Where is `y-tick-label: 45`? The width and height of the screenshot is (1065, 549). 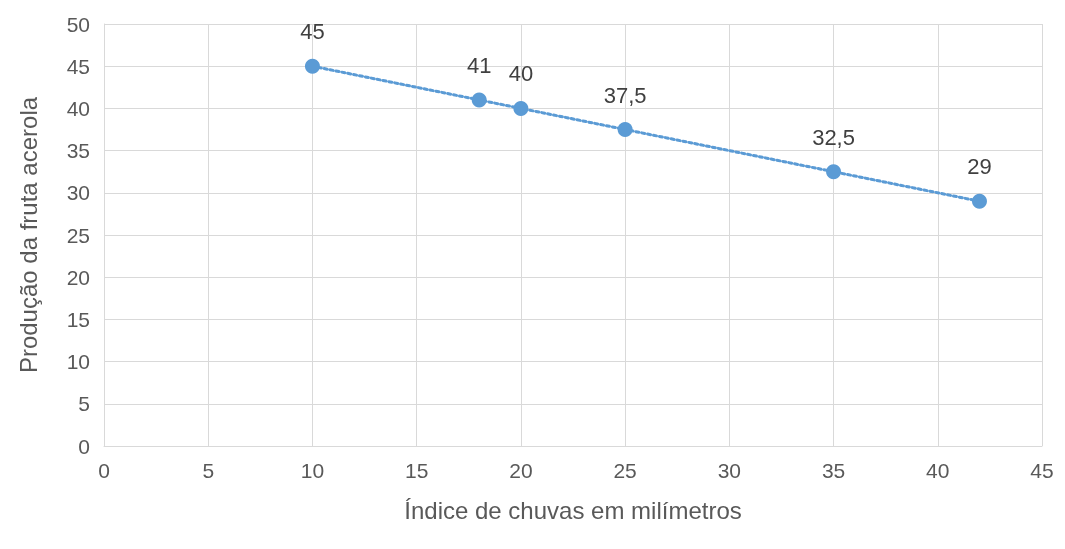
y-tick-label: 45 is located at coordinates (78, 66).